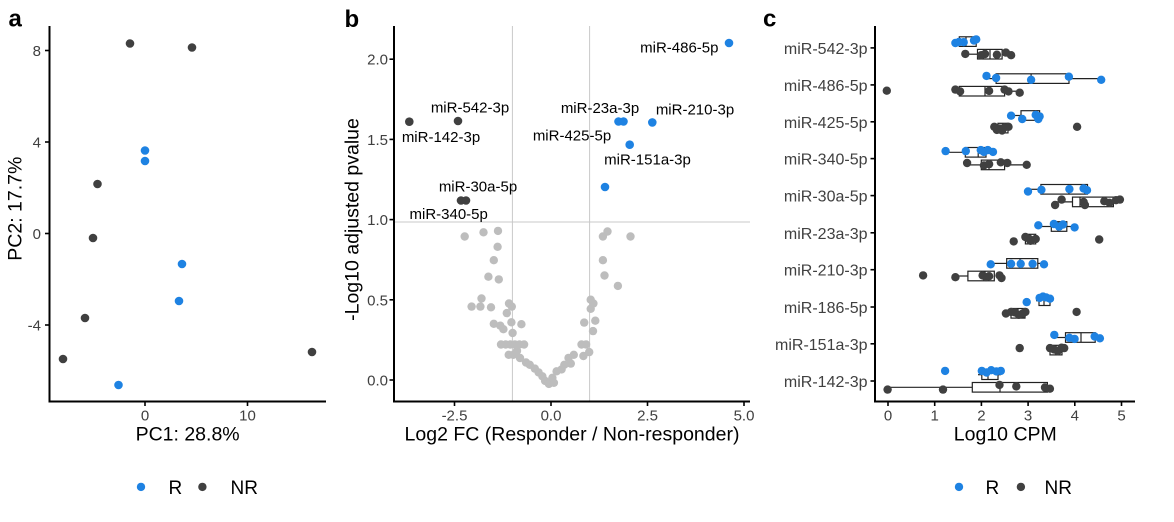  Describe the element at coordinates (353, 219) in the screenshot. I see `svg-text: -Log10 adjusted pvalue` at that location.